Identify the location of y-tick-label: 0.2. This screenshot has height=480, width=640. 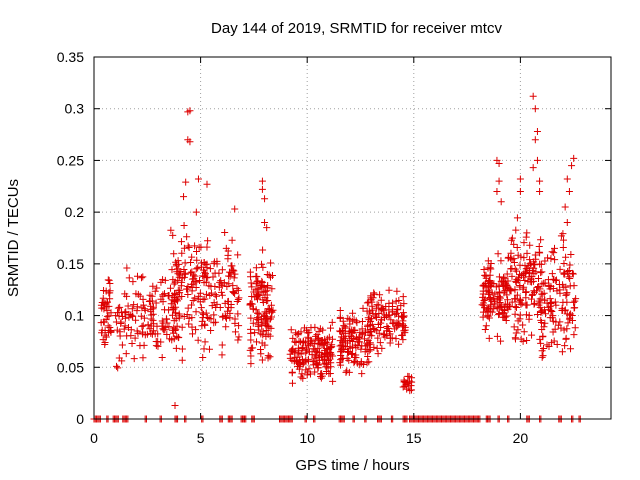
(75, 212).